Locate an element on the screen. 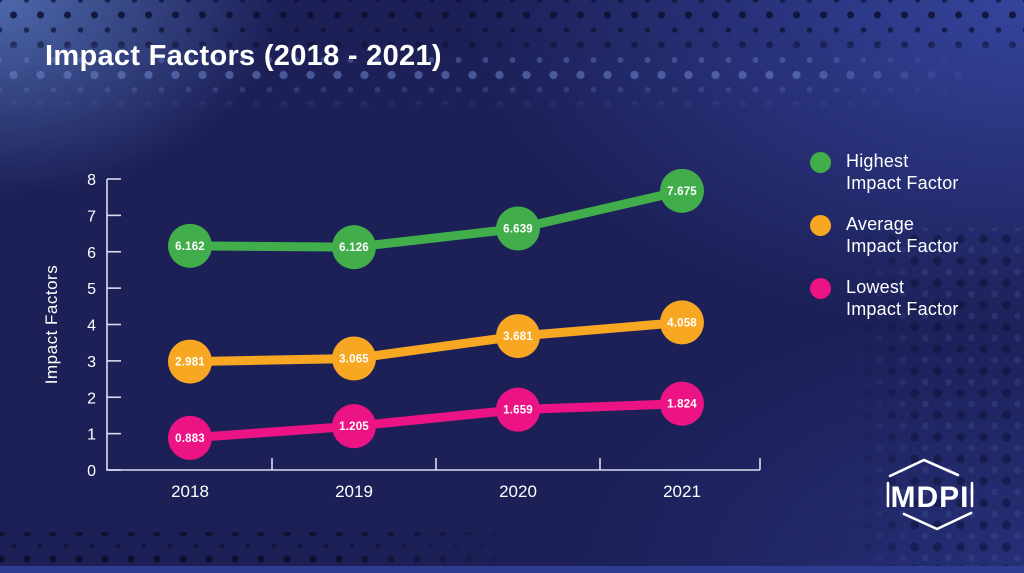 This screenshot has height=573, width=1024. x-category-label: 2021 is located at coordinates (682, 491).